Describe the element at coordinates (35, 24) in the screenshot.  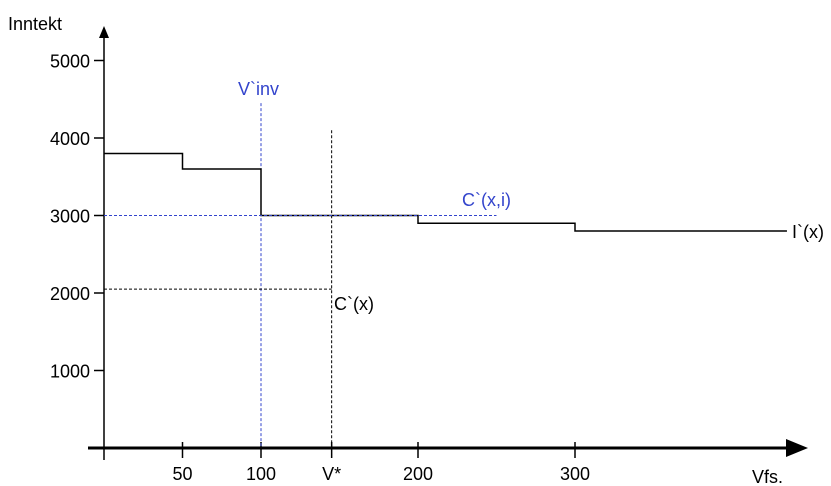
I see `y-axis-title: Inntekt` at that location.